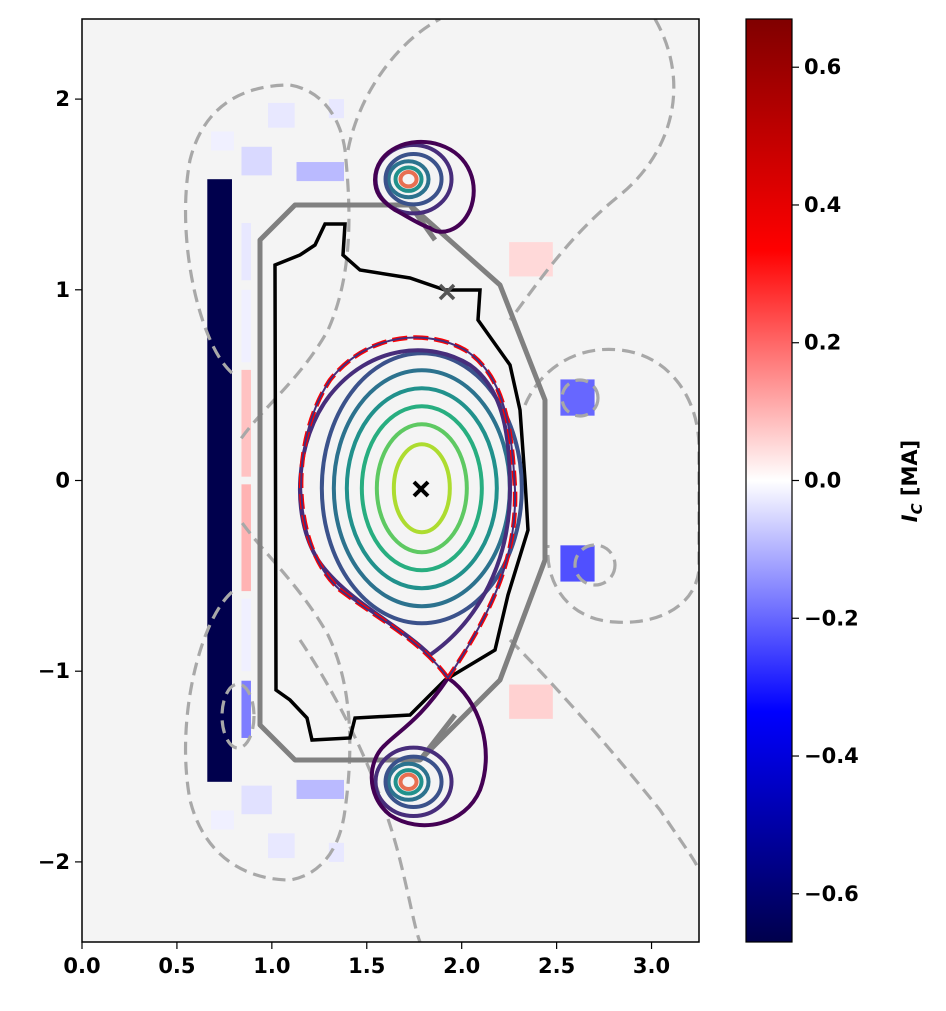 The height and width of the screenshot is (1011, 946). What do you see at coordinates (246, 709) in the screenshot?
I see `coil-pf1l` at bounding box center [246, 709].